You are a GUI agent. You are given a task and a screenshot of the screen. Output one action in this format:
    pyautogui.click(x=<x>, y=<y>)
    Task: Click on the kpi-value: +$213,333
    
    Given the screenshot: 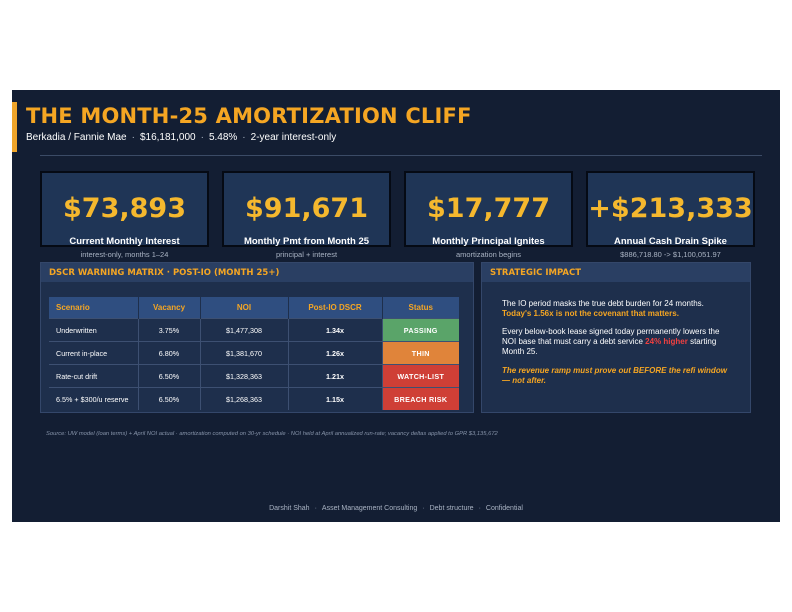 What is the action you would take?
    pyautogui.click(x=670, y=208)
    